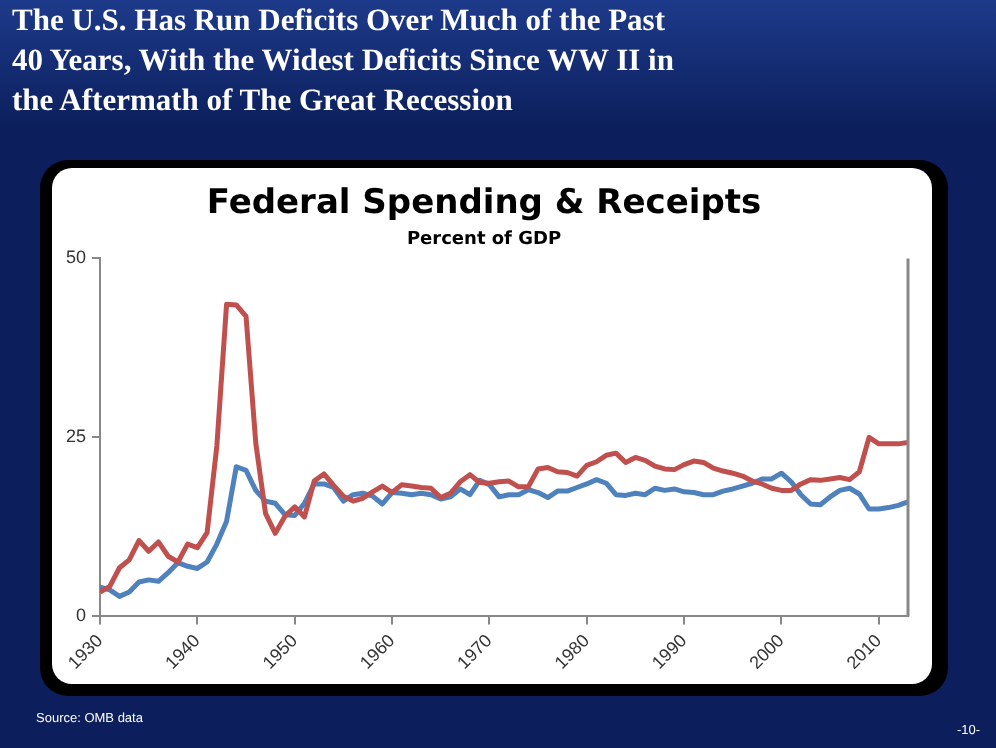  What do you see at coordinates (76, 257) in the screenshot?
I see `y-tick-label: 50` at bounding box center [76, 257].